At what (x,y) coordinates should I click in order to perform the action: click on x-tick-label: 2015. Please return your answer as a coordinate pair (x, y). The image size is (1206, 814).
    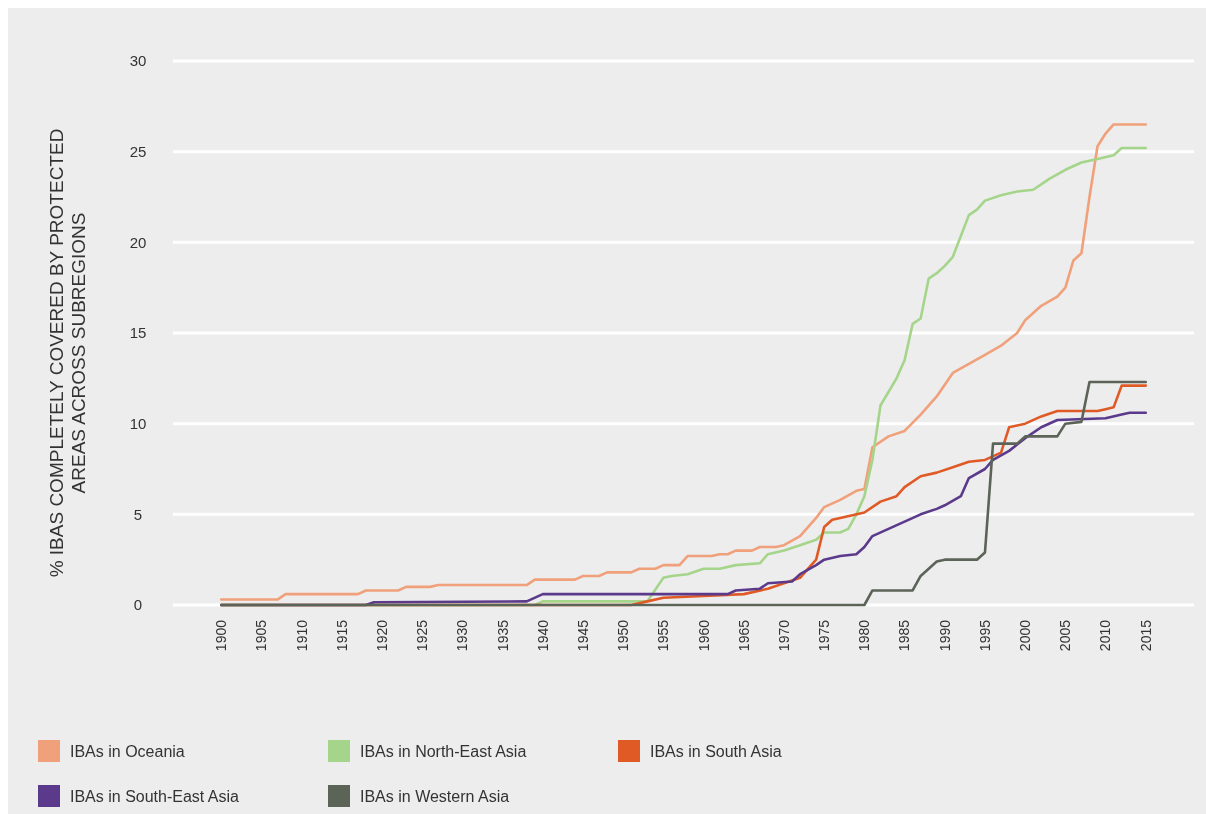
    Looking at the image, I should click on (1145, 635).